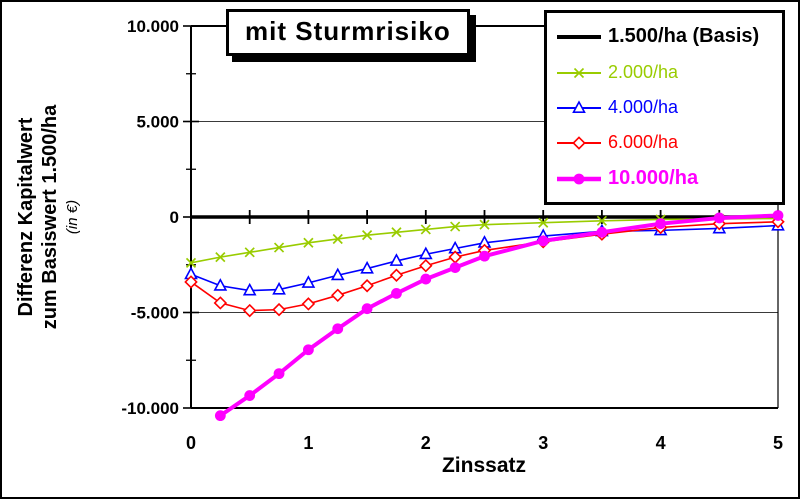 The height and width of the screenshot is (499, 800). What do you see at coordinates (484, 240) in the screenshot?
I see `series-line-2-000-ha` at bounding box center [484, 240].